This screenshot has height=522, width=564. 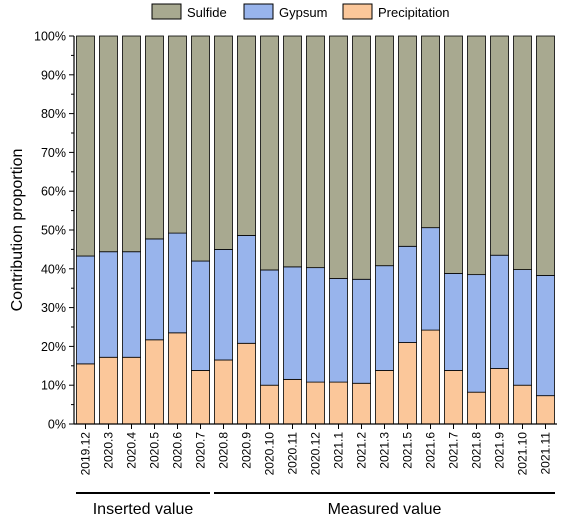 What do you see at coordinates (108, 304) in the screenshot?
I see `bar-gypsum-2020.3` at bounding box center [108, 304].